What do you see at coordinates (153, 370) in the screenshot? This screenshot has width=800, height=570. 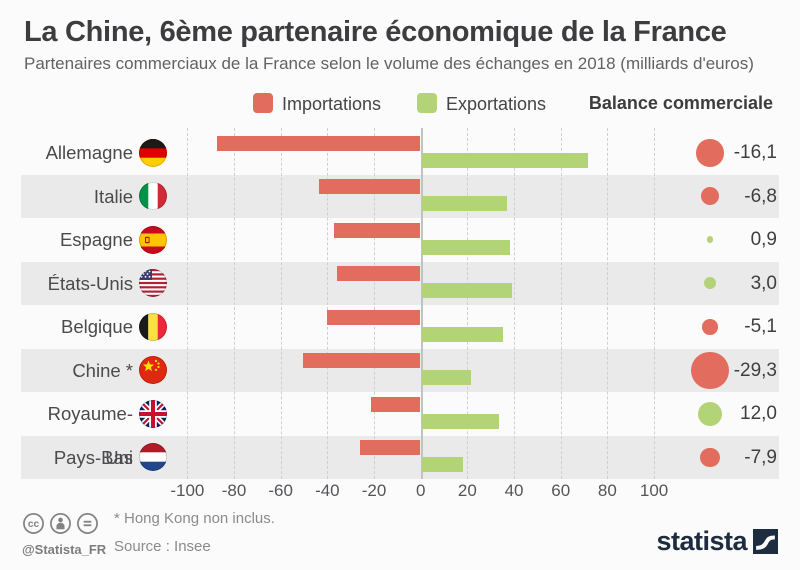 I see `flag-china-icon` at bounding box center [153, 370].